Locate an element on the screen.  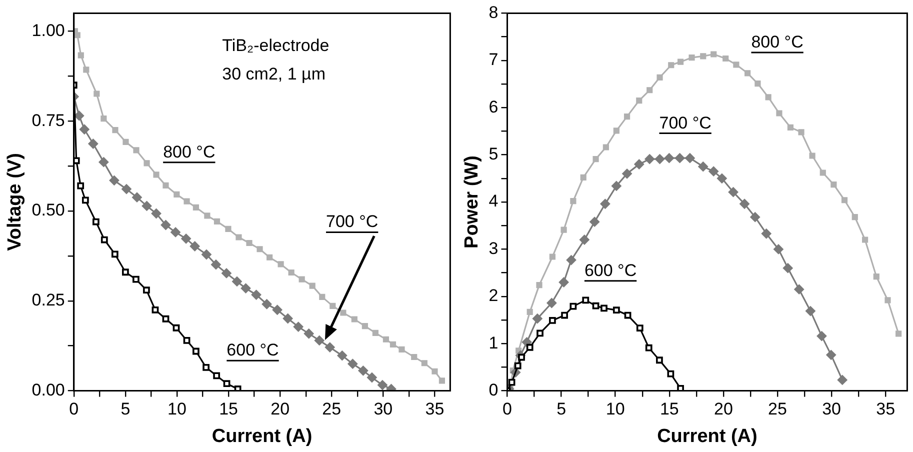
y-tick-label: 8 is located at coordinates (493, 12).